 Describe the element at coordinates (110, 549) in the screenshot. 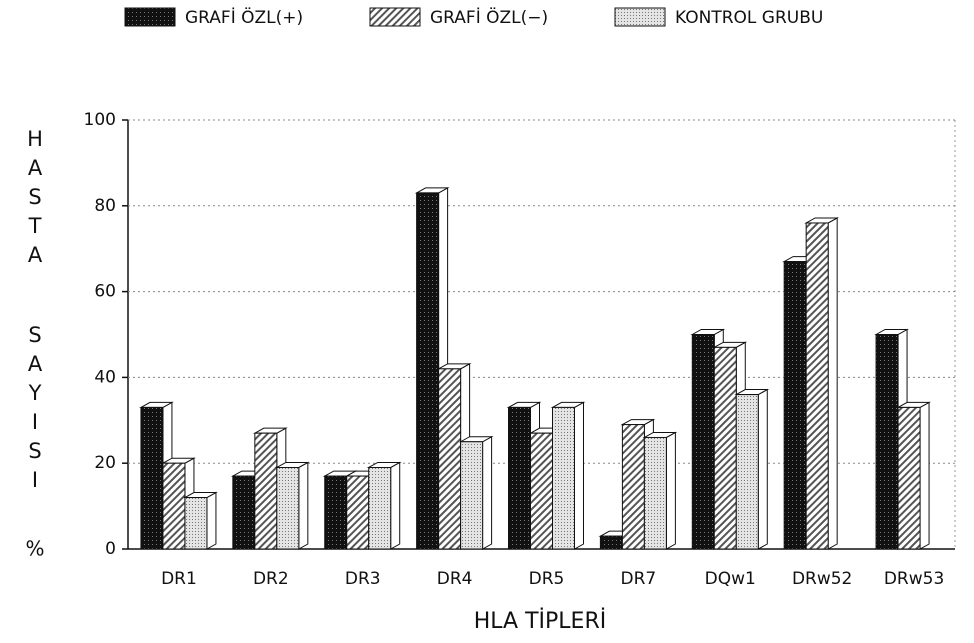

I see `y-tick-label: 0` at that location.